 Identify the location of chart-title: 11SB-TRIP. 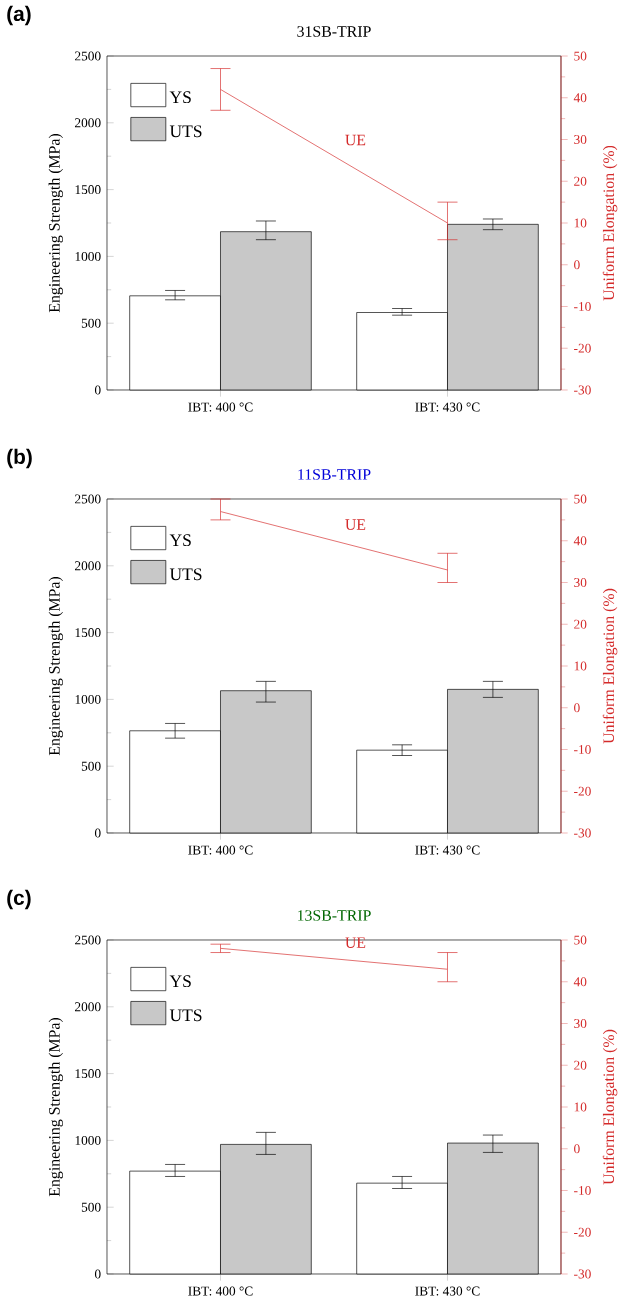
(334, 474).